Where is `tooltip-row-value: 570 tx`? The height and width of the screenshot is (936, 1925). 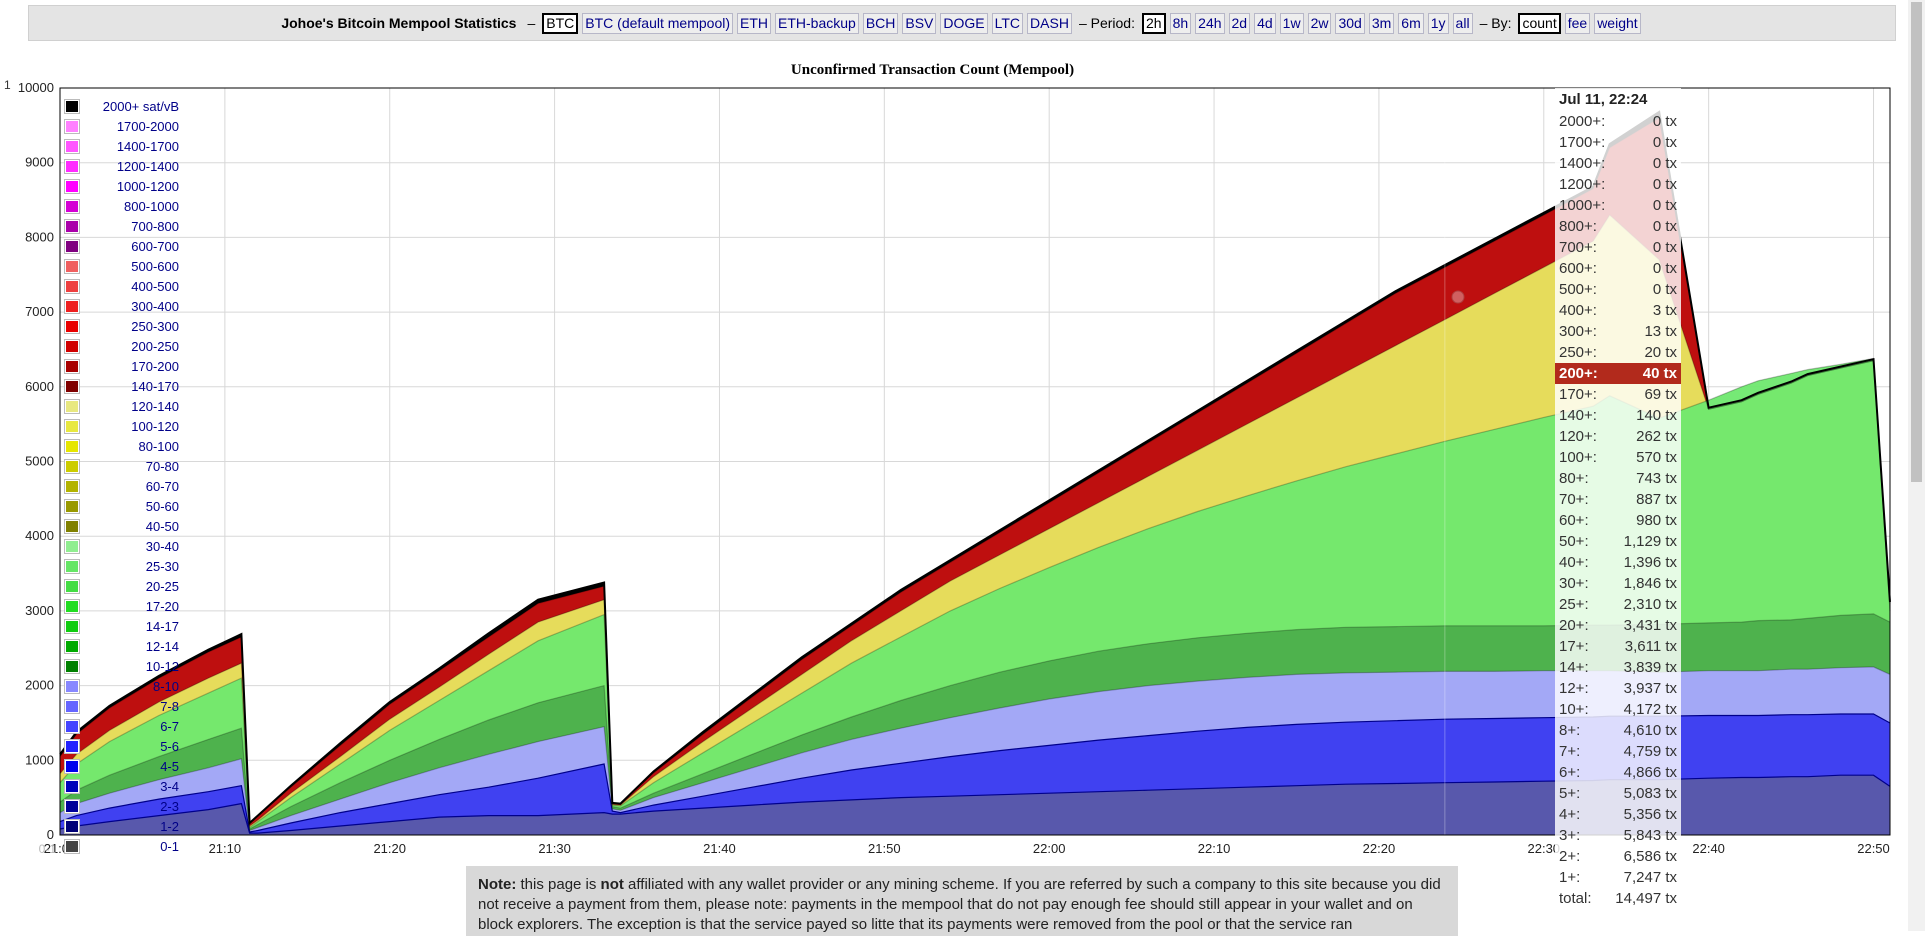 tooltip-row-value: 570 tx is located at coordinates (1656, 457).